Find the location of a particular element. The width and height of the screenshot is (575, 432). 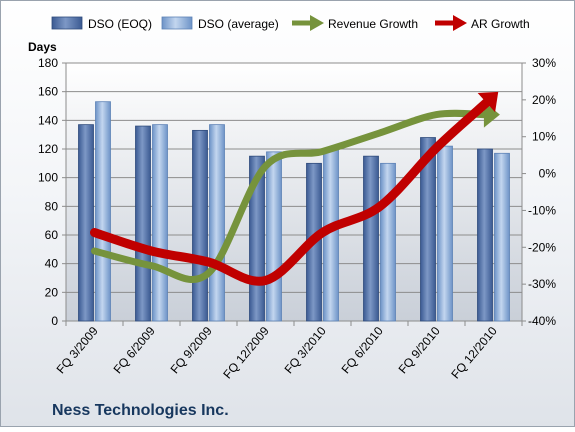

y-tick-label: 60 is located at coordinates (52, 235).